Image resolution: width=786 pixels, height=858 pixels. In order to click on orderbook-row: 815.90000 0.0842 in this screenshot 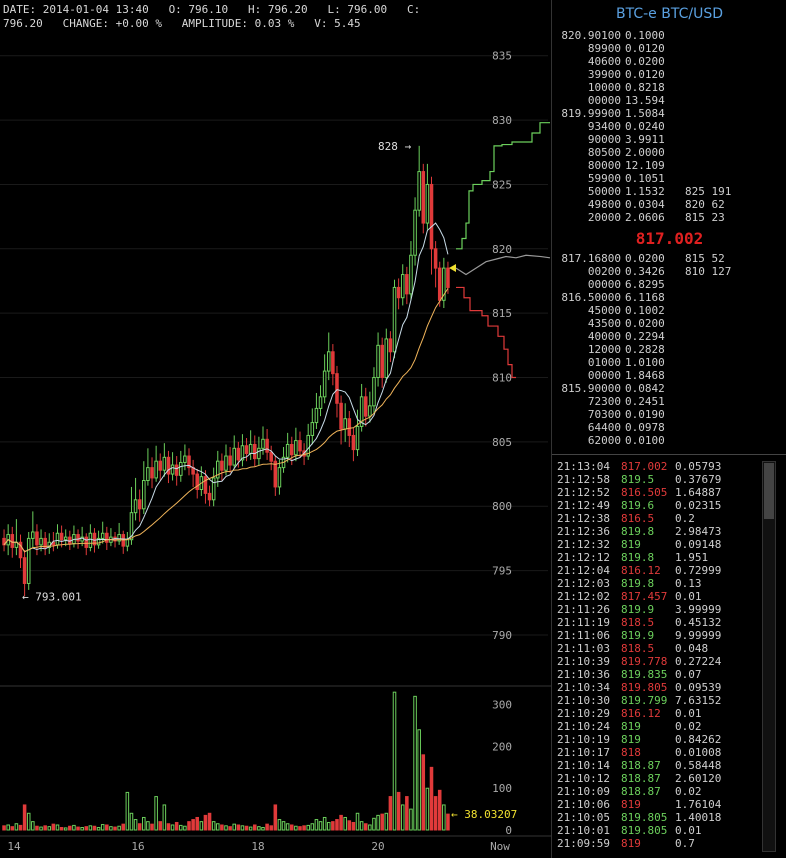, I will do `click(666, 388)`.